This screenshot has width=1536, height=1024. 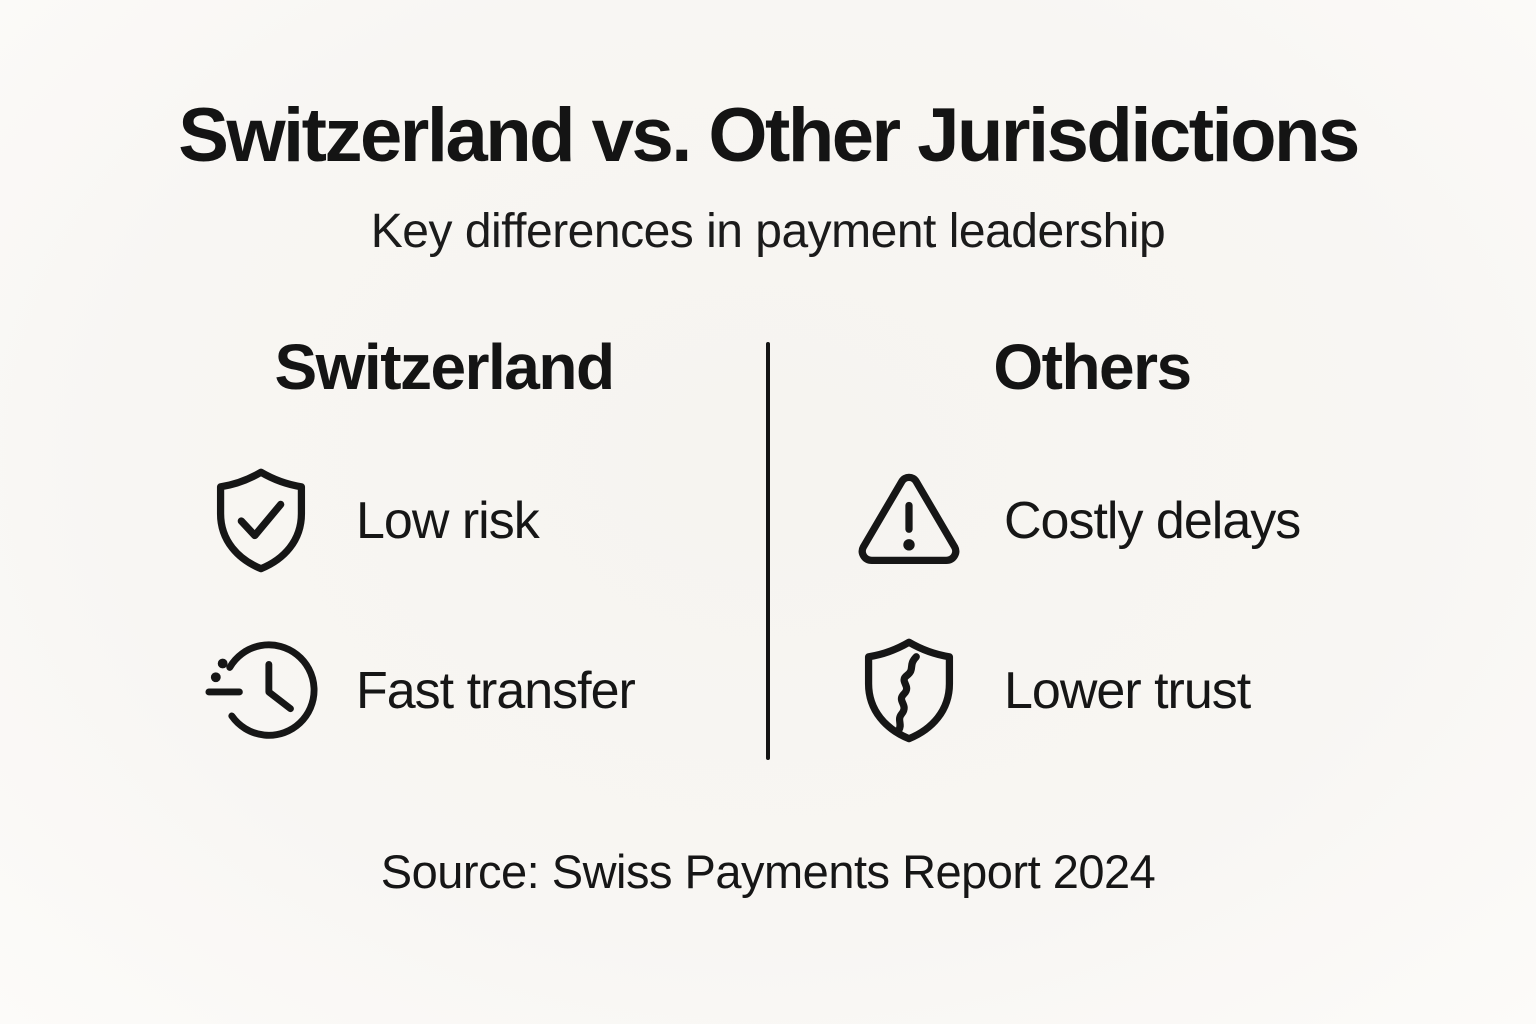 What do you see at coordinates (444, 367) in the screenshot?
I see `column-header-switzerland: Switzerland` at bounding box center [444, 367].